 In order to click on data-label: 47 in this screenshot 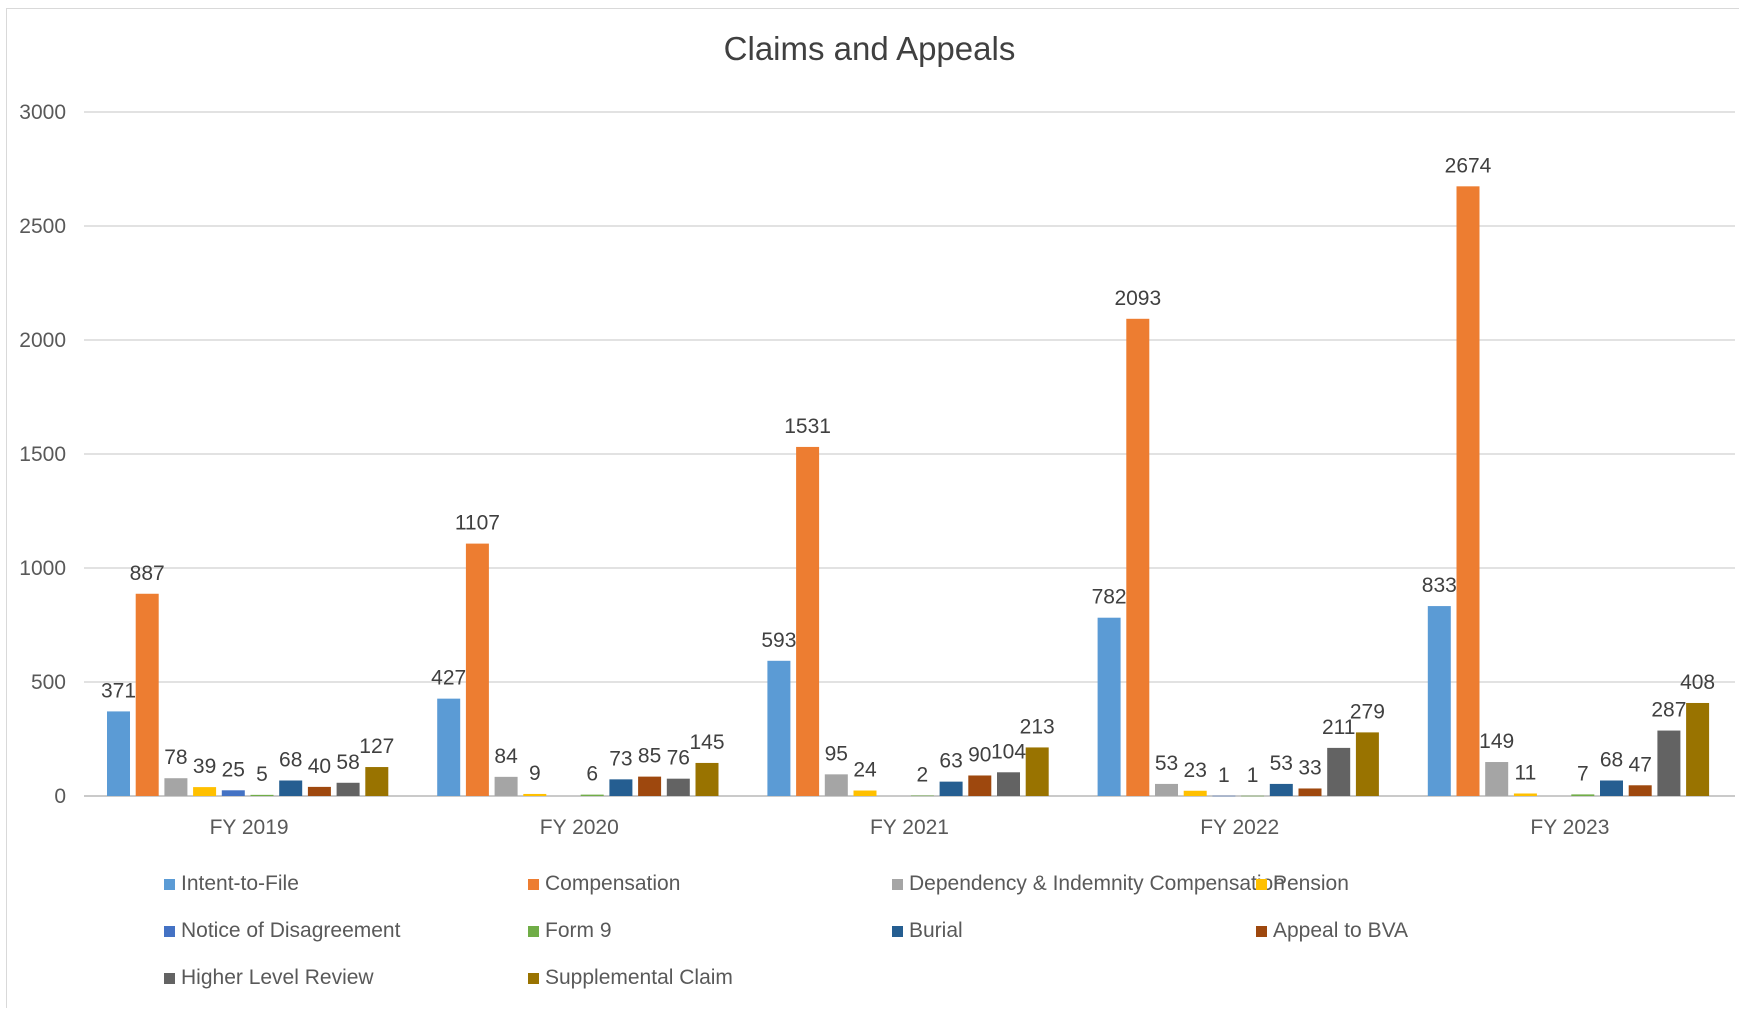, I will do `click(1640, 764)`.